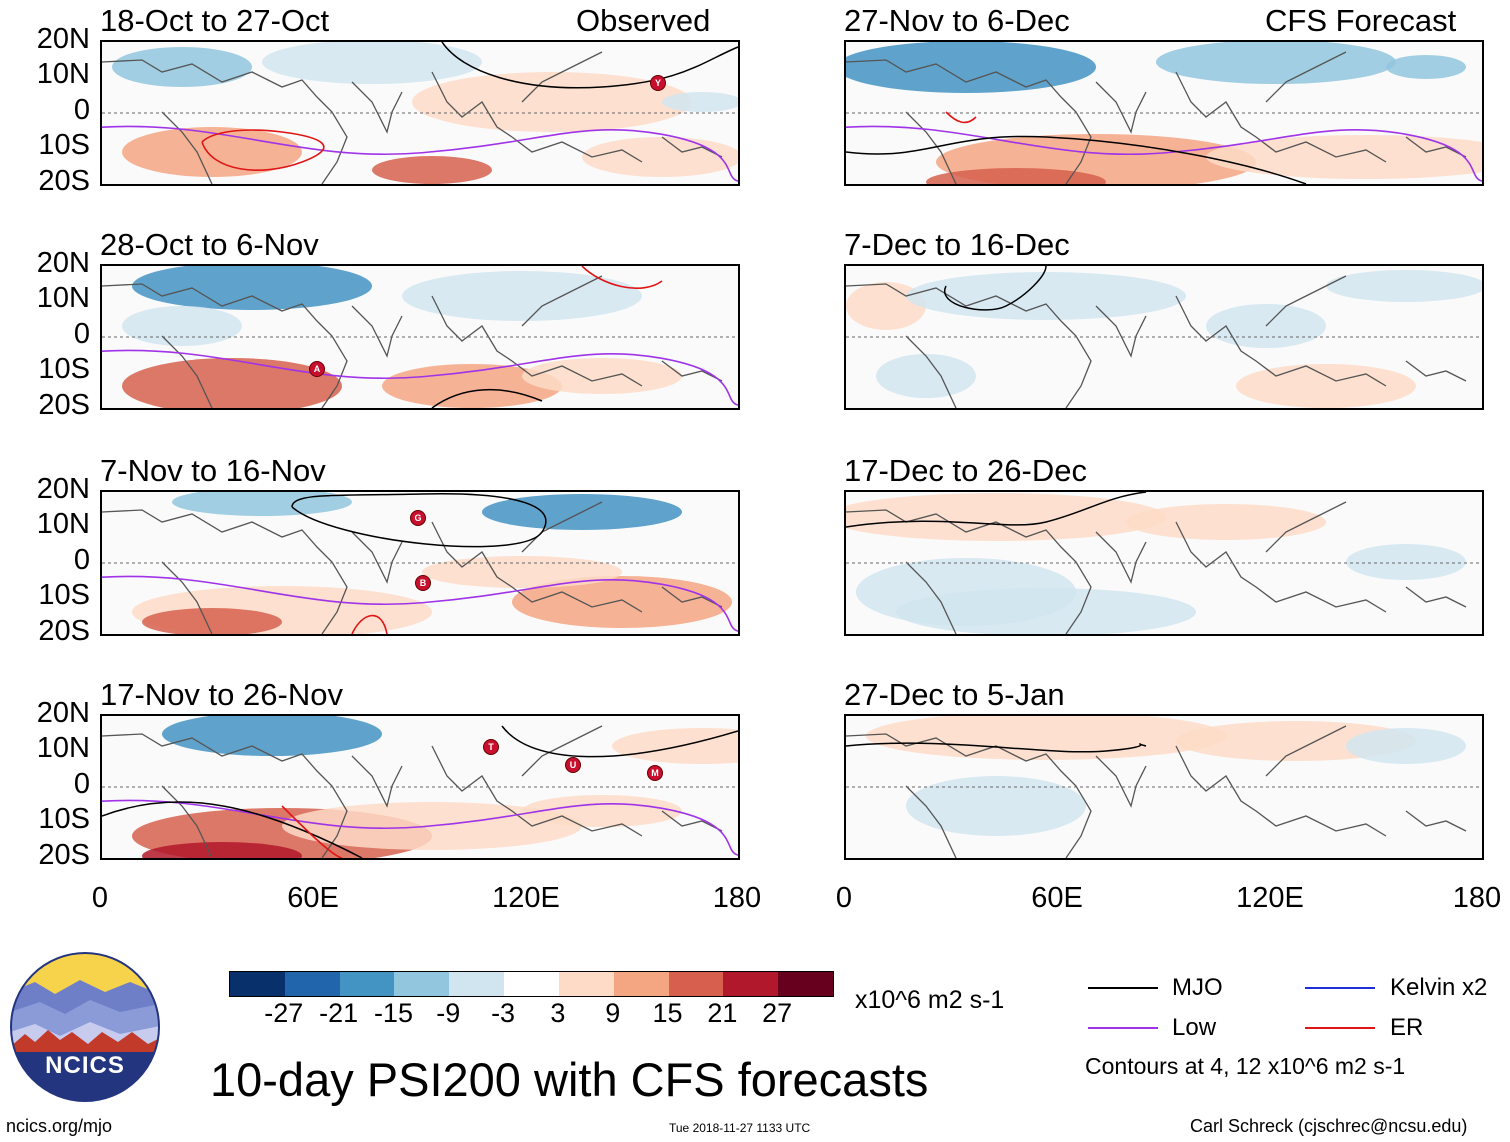 The width and height of the screenshot is (1510, 1142). Describe the element at coordinates (1329, 1126) in the screenshot. I see `footer-credit: Carl Schreck (cjschrec@ncsu.edu)` at that location.